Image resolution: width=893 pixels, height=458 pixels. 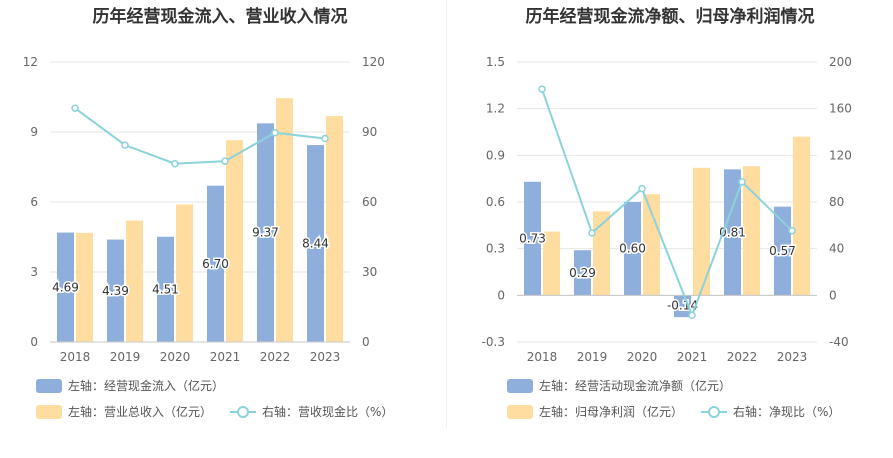 I want to click on legend-row-1: 左轴：经营现金流入（亿元）, so click(x=139, y=385).